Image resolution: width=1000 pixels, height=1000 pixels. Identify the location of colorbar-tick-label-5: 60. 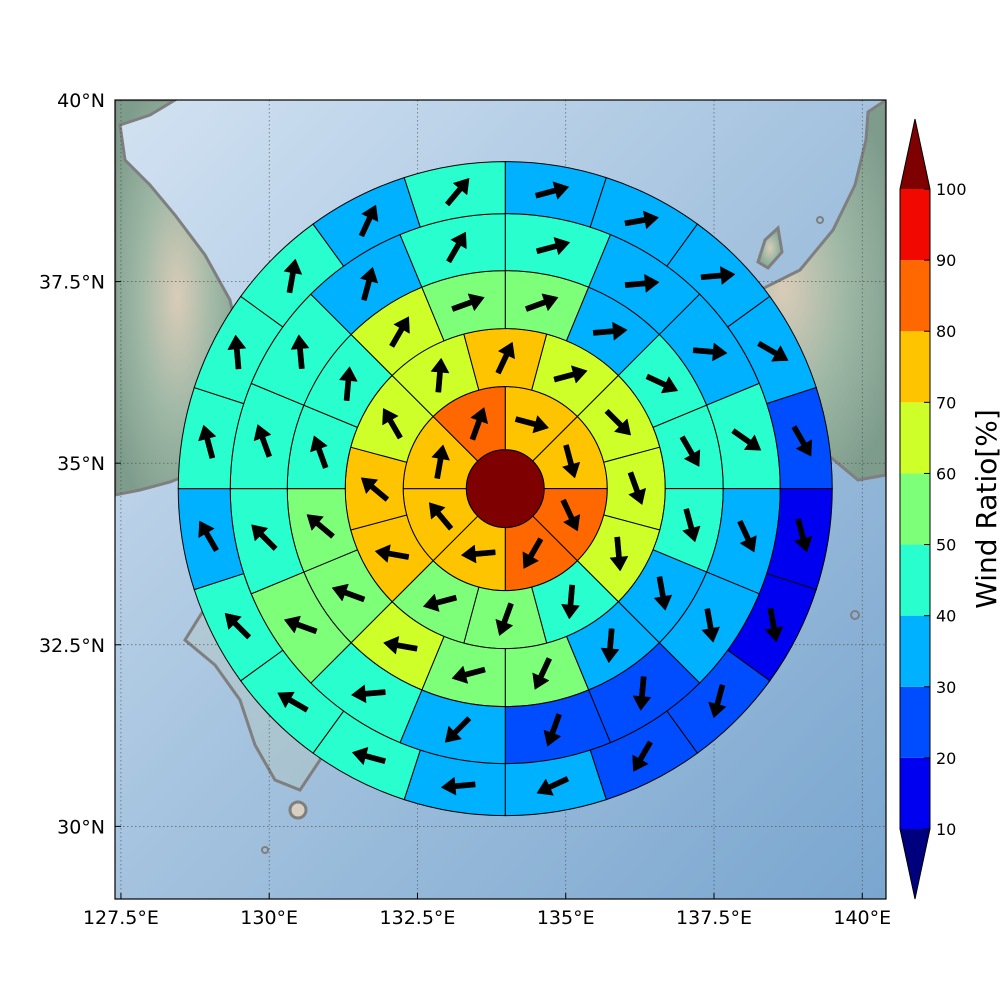
(946, 473).